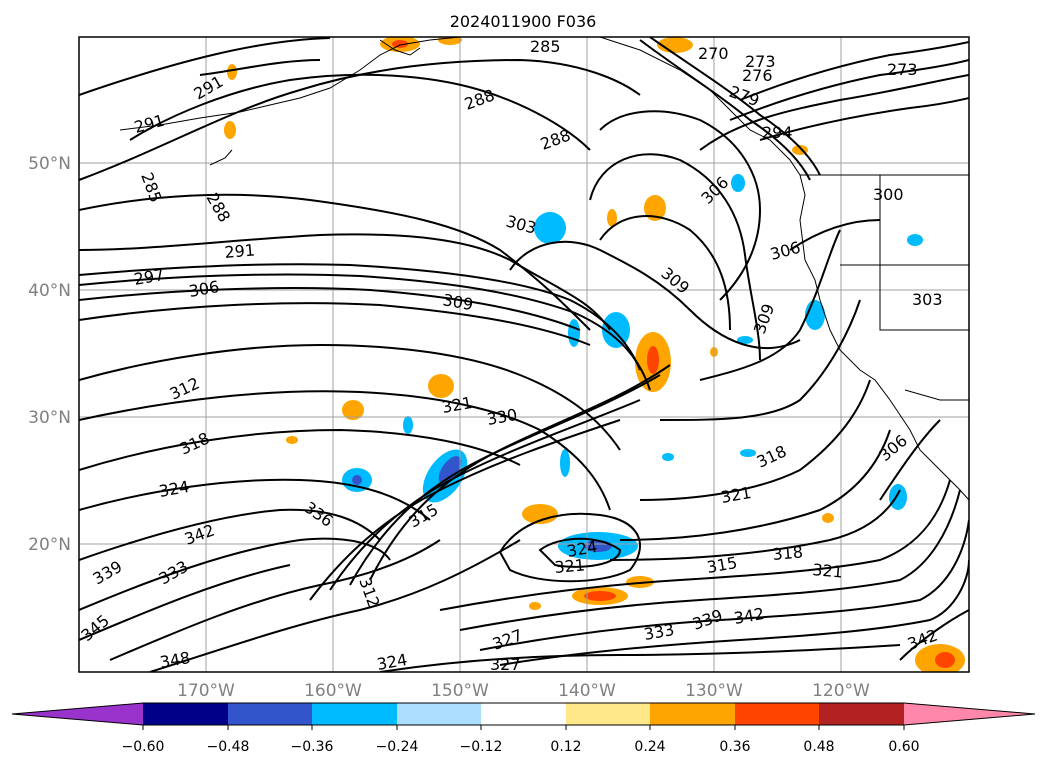  I want to click on colorbar-tick-label: −0.48, so click(228, 747).